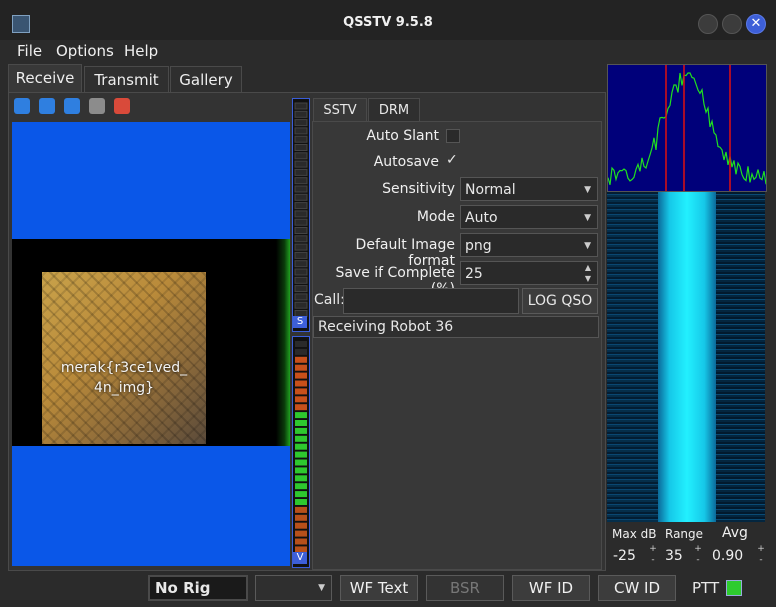 Image resolution: width=776 pixels, height=607 pixels. Describe the element at coordinates (198, 588) in the screenshot. I see `rig-status: No Rig` at that location.